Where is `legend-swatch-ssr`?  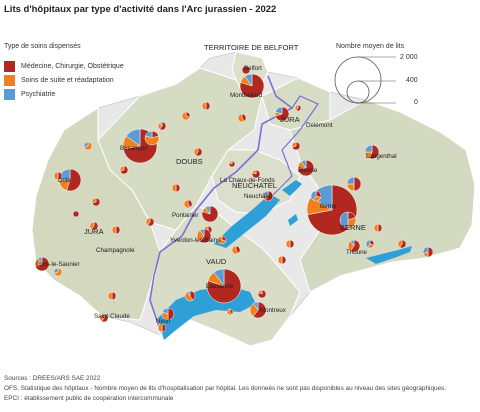
legend-swatch-ssr is located at coordinates (9, 80).